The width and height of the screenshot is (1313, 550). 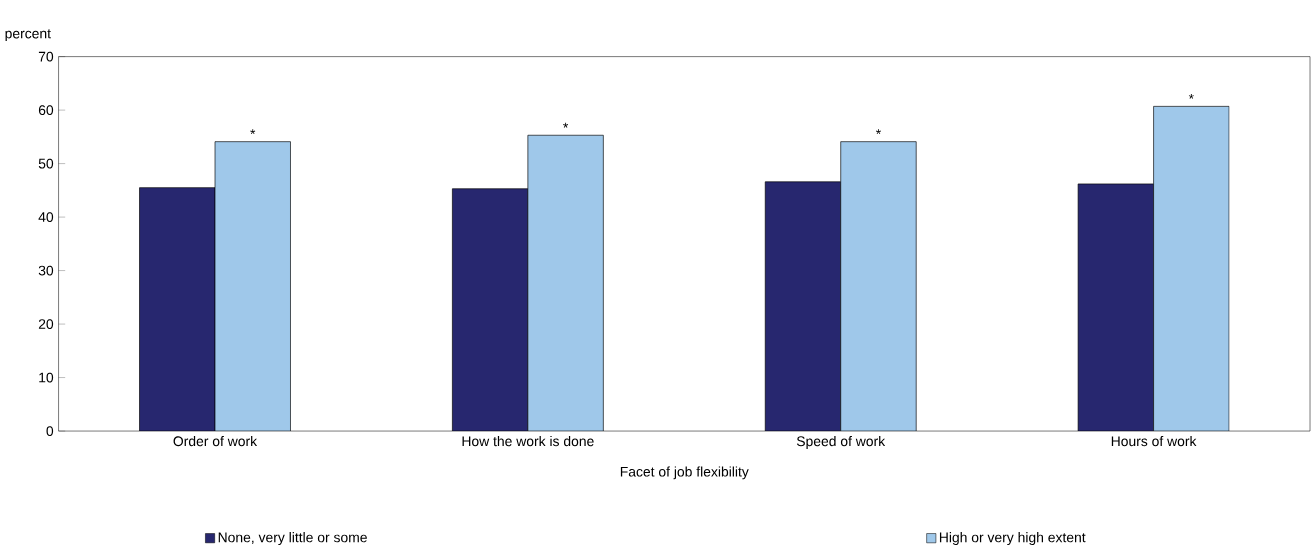 I want to click on x-tick-label: How the work is done, so click(x=528, y=441).